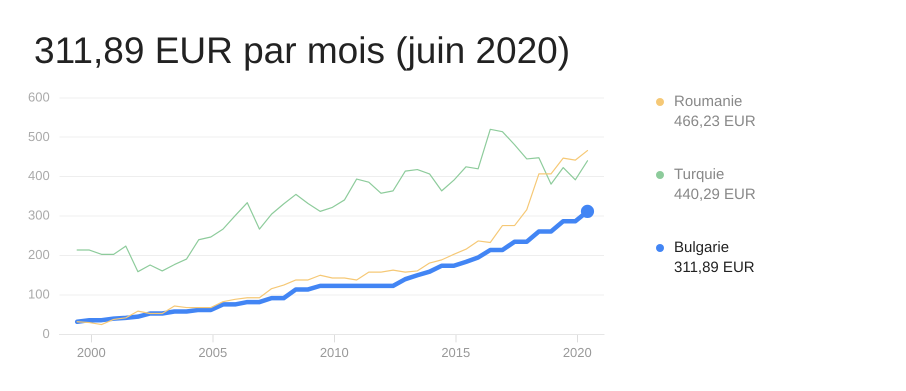 The image size is (906, 391). Describe the element at coordinates (702, 248) in the screenshot. I see `legend-label: Bulgarie` at that location.